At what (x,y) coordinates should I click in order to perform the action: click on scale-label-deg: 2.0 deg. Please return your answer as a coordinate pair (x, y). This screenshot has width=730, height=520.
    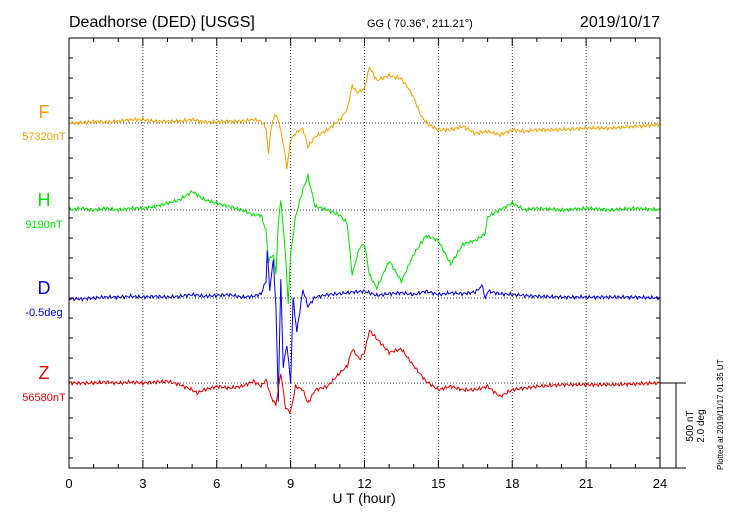
    Looking at the image, I should click on (701, 425).